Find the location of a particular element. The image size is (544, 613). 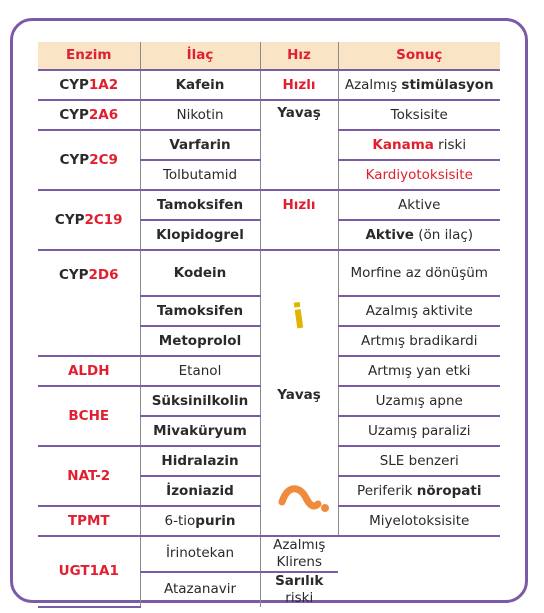

result-emphasis: stimülasyon is located at coordinates (447, 84).